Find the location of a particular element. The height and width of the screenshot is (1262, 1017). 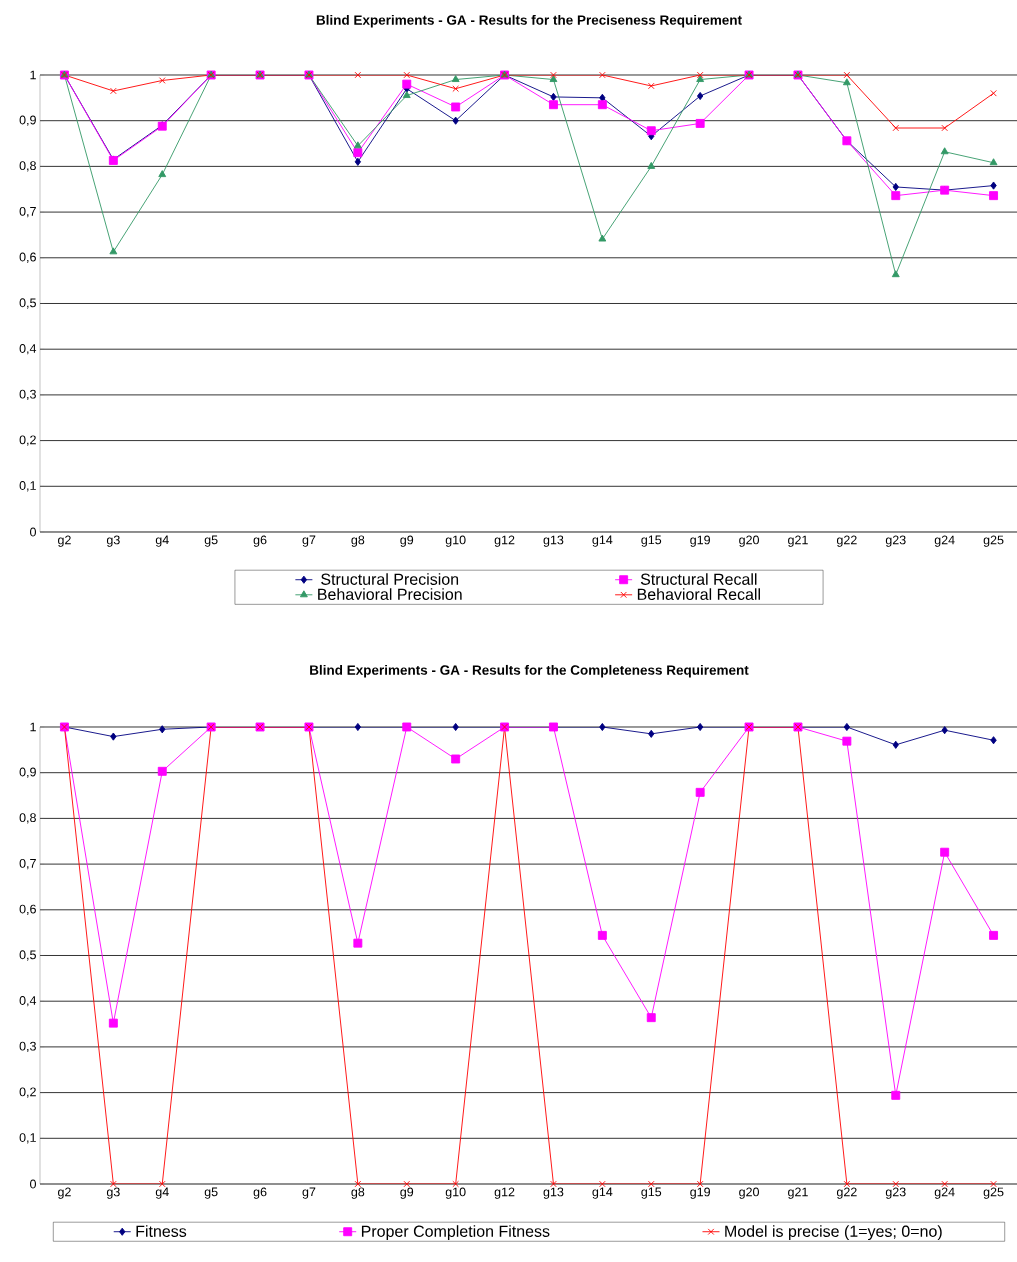

legend-label: Behavioral Precision is located at coordinates (390, 594).